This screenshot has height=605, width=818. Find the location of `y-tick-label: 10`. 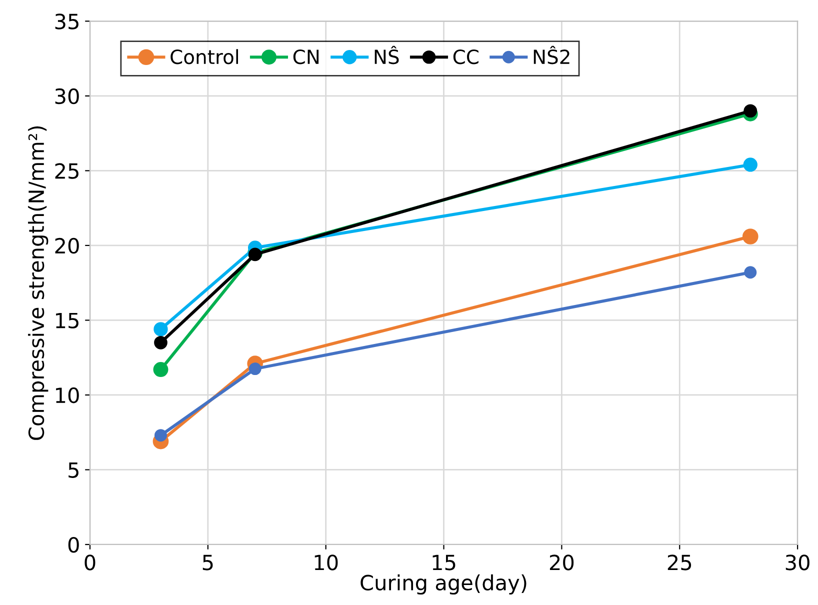

y-tick-label: 10 is located at coordinates (67, 395).